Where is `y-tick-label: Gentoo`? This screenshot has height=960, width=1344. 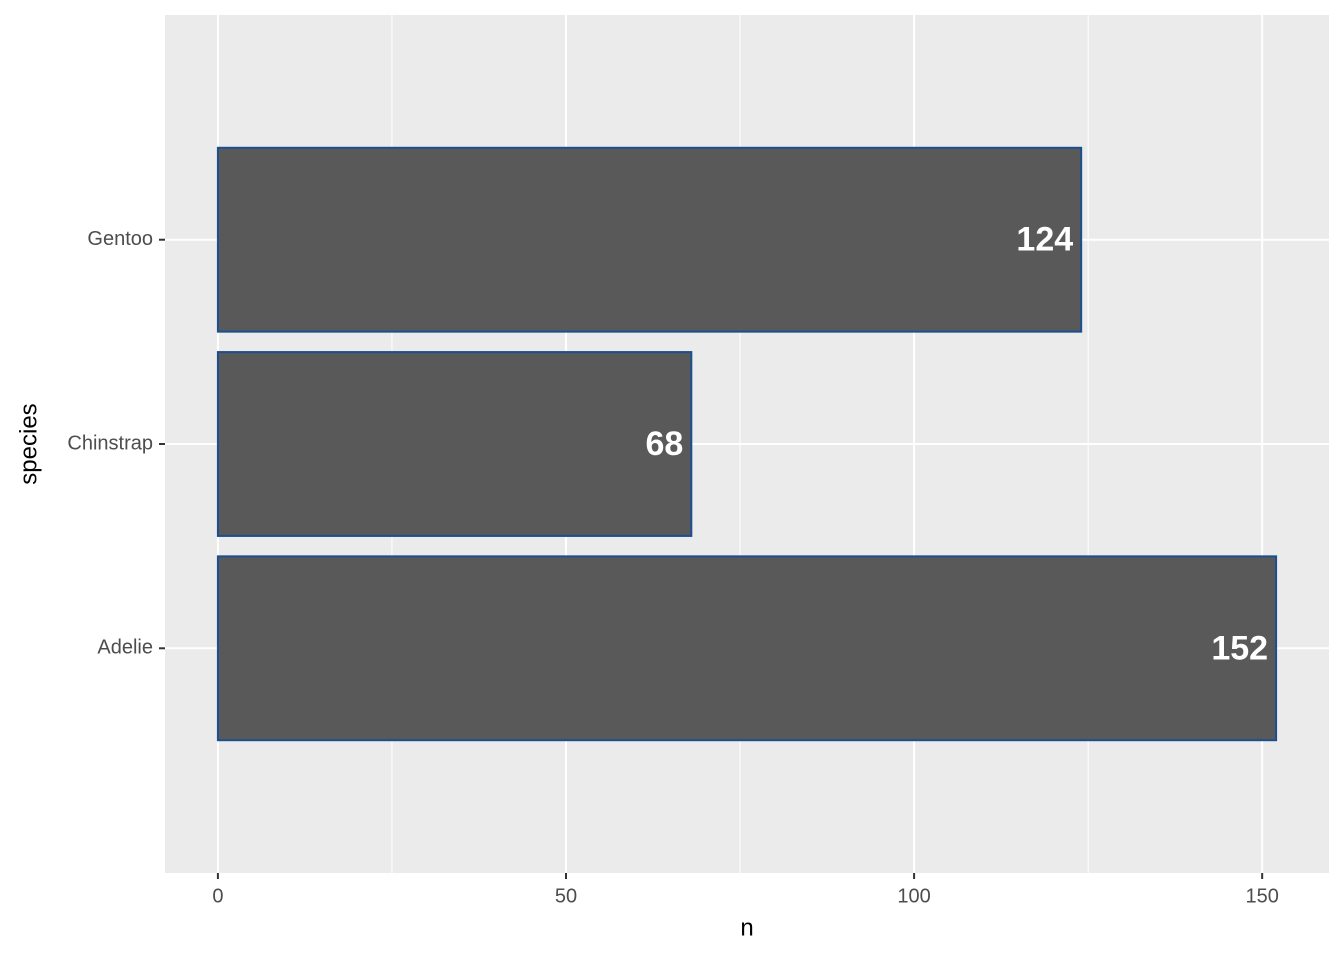
y-tick-label: Gentoo is located at coordinates (120, 239).